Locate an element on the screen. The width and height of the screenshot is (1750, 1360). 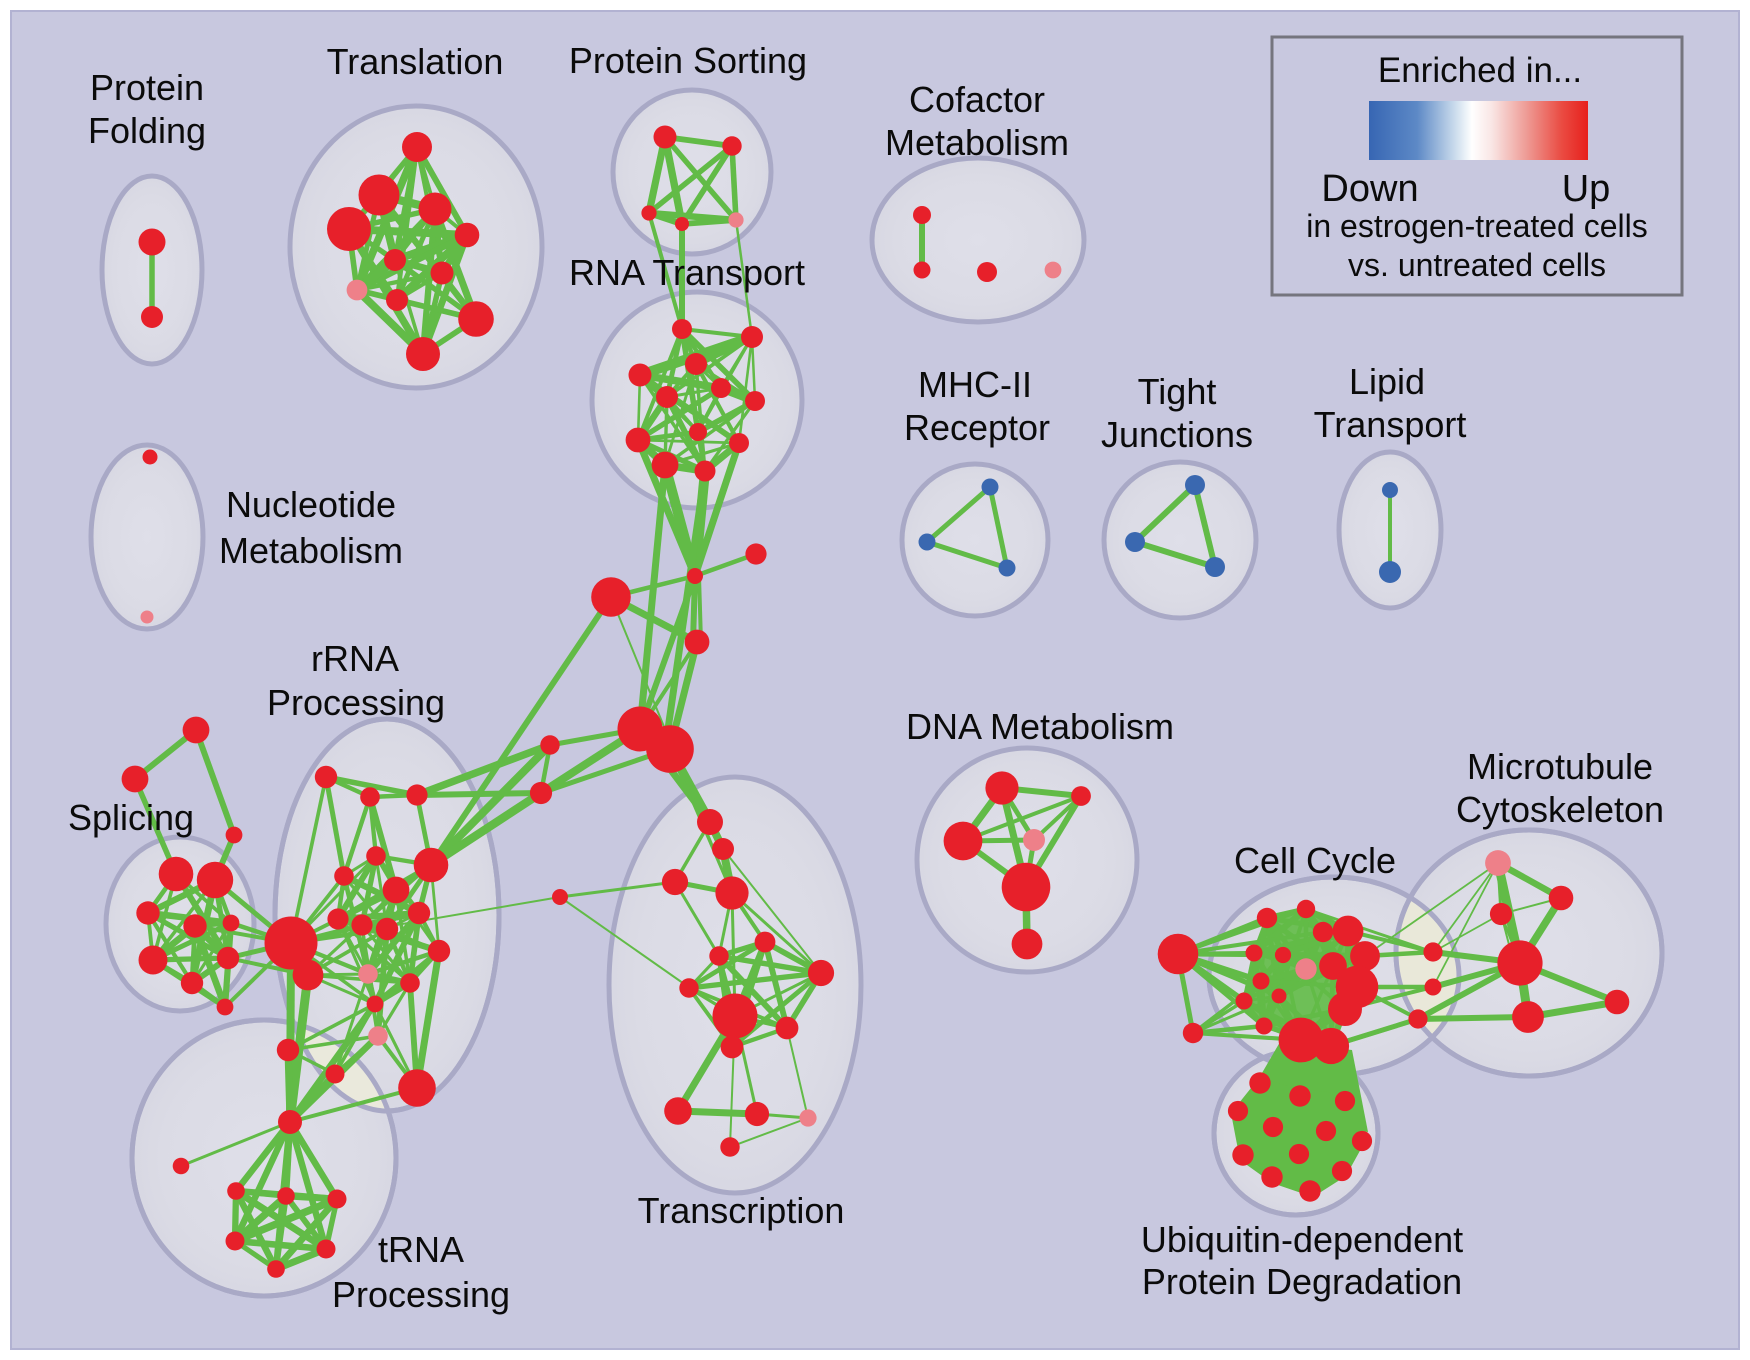
svg-text: vs. untreated cells is located at coordinates (1477, 265).